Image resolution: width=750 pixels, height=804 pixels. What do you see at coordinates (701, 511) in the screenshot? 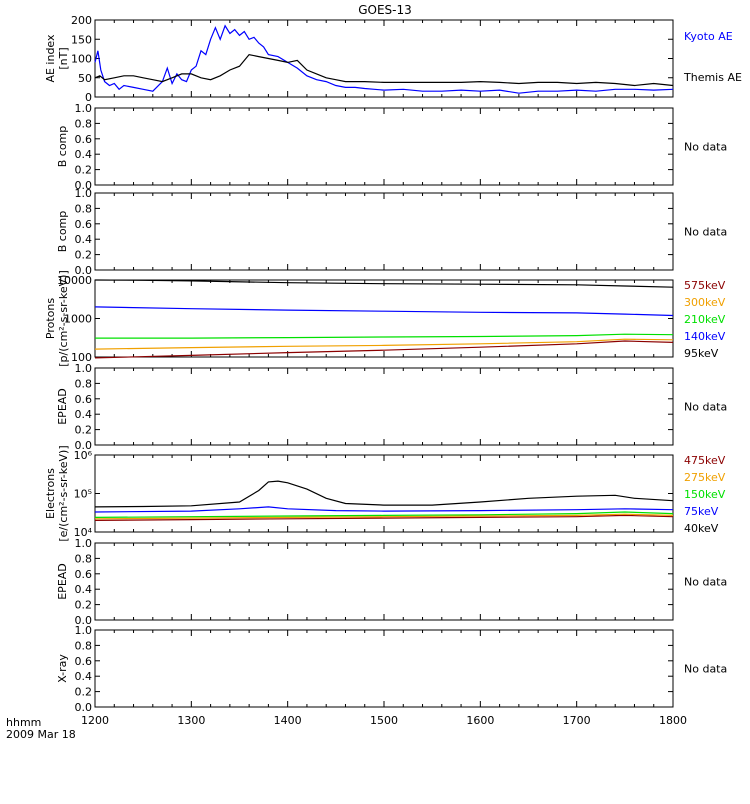
I see `legend-entry: 75keV` at bounding box center [701, 511].